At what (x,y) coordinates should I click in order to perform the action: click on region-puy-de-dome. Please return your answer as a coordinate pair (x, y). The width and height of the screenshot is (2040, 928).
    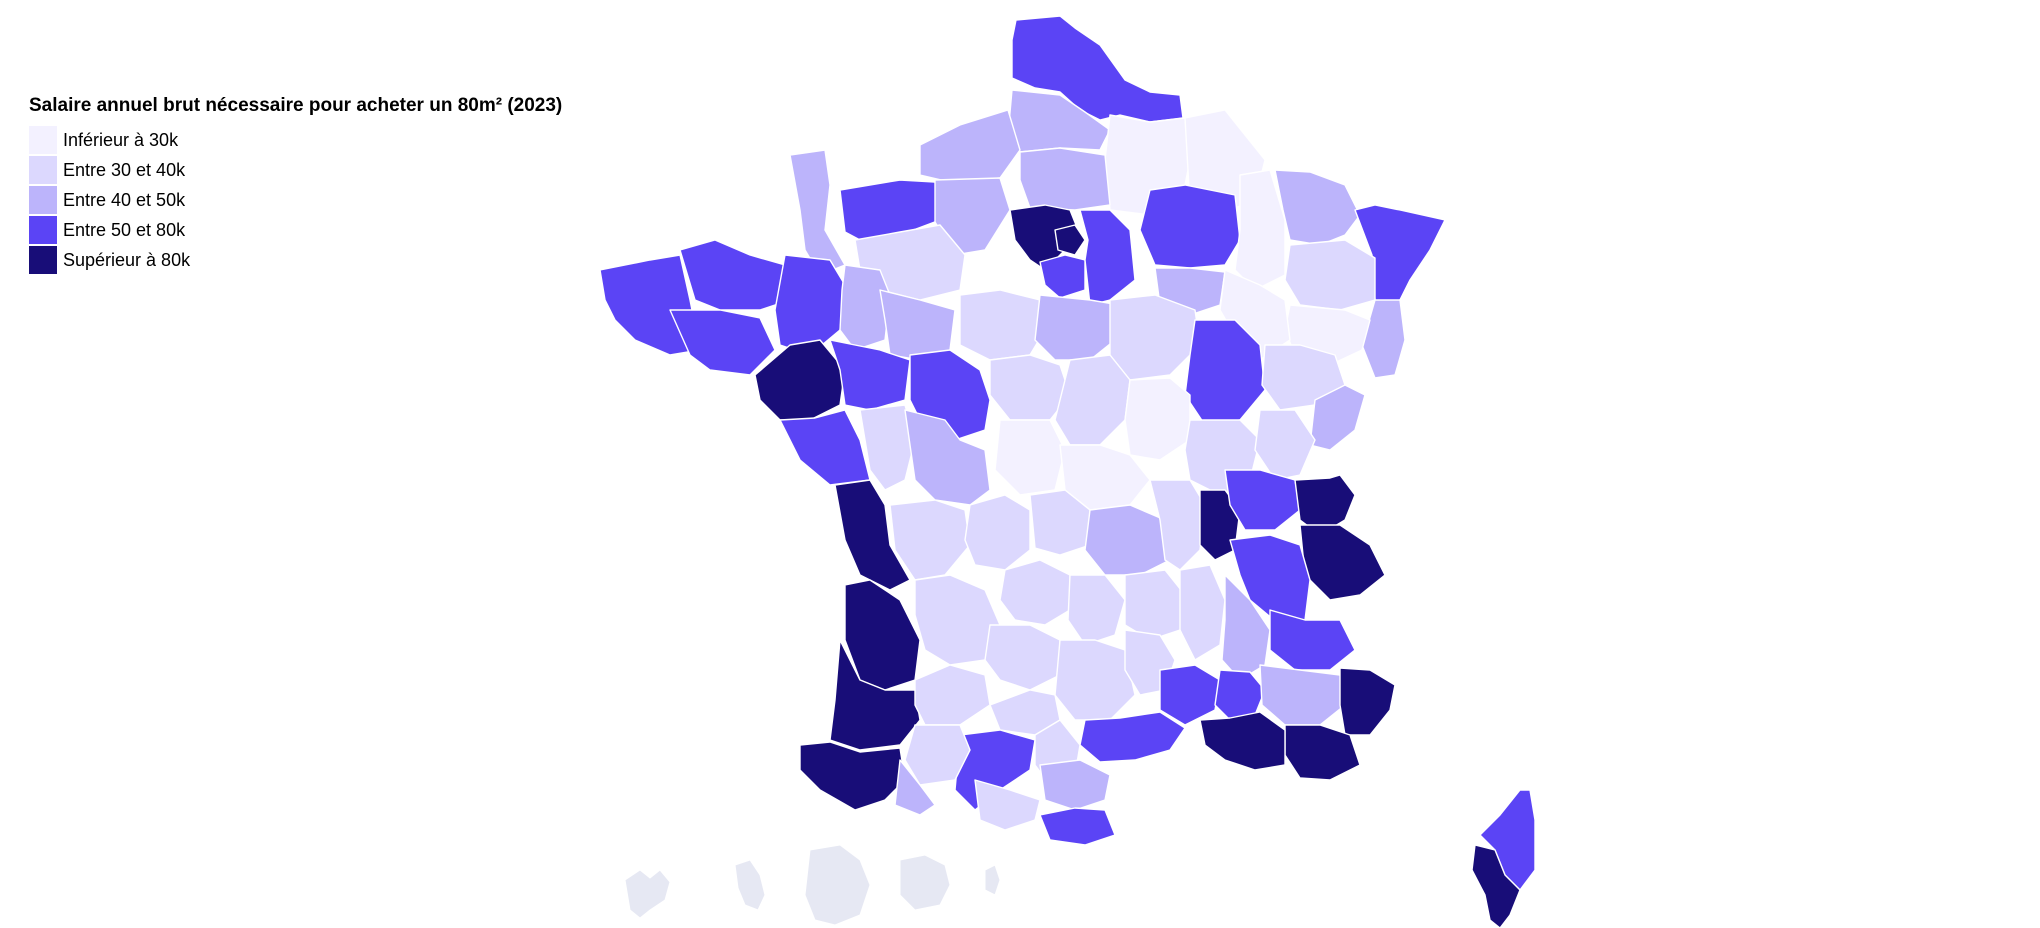
    Looking at the image, I should click on (1127, 540).